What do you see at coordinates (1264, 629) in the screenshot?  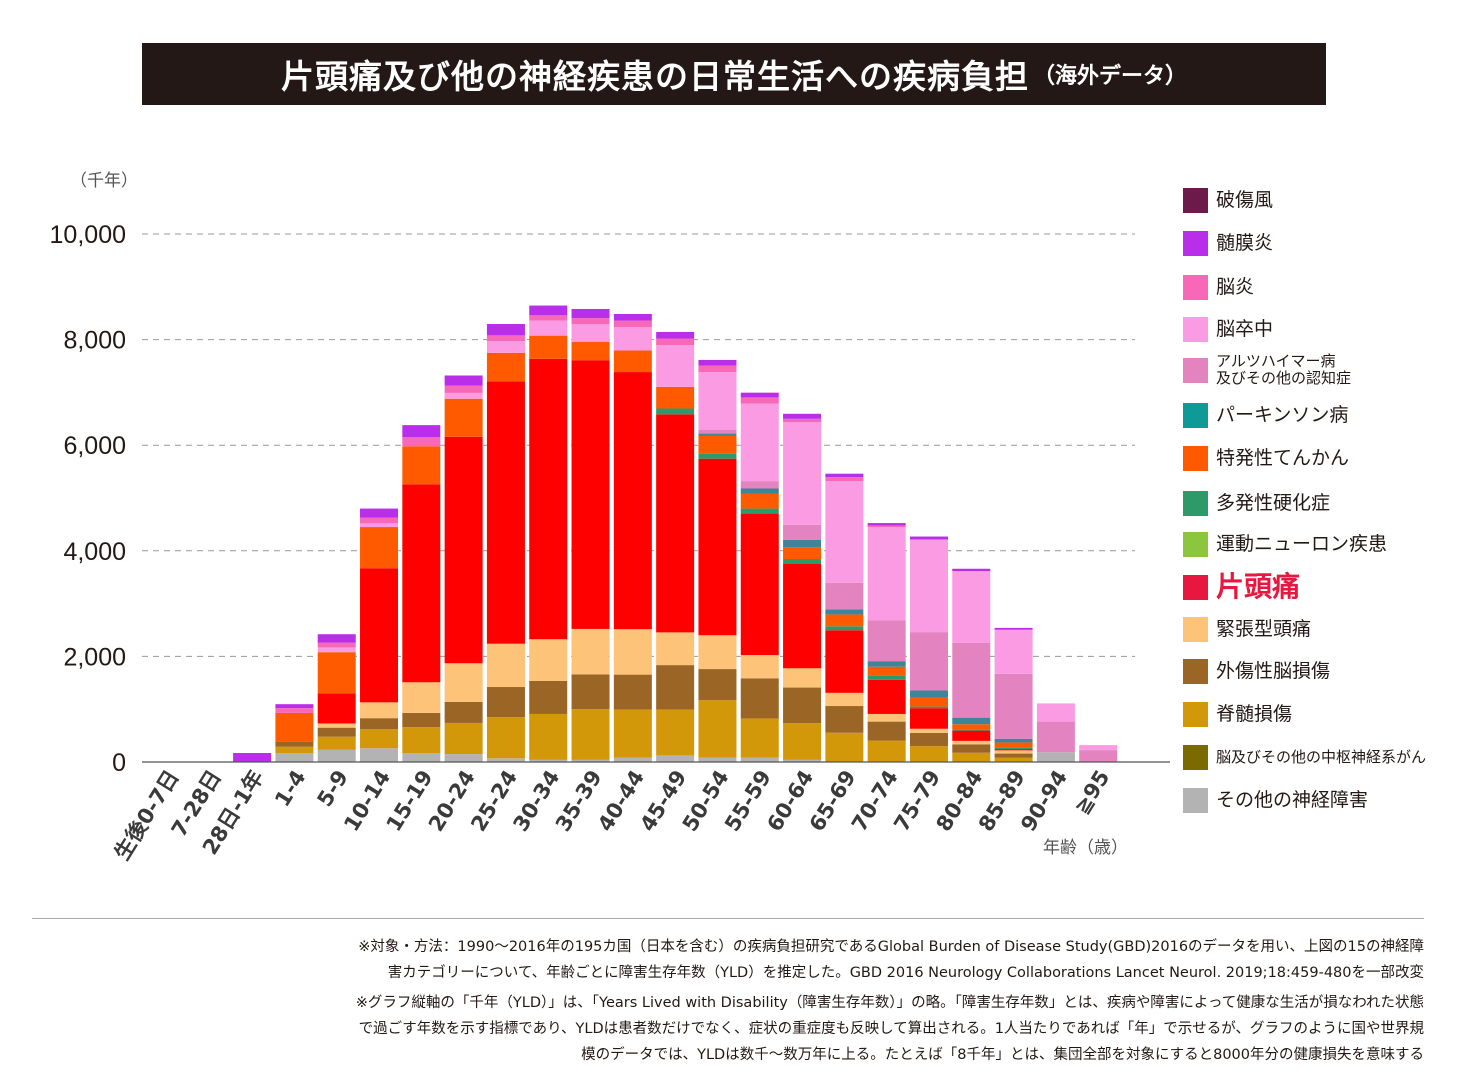 I see `legend-label: 緊張型頭痛` at bounding box center [1264, 629].